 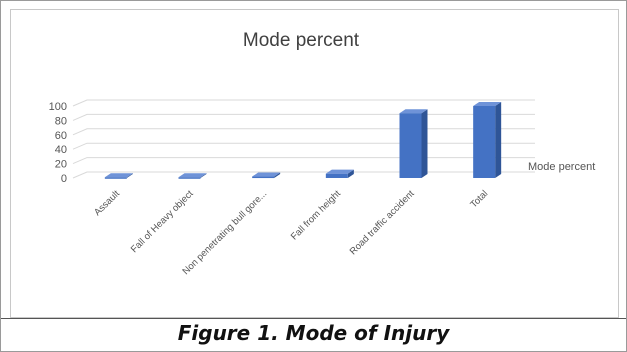 I want to click on y-tick-label: 0, so click(x=64, y=179).